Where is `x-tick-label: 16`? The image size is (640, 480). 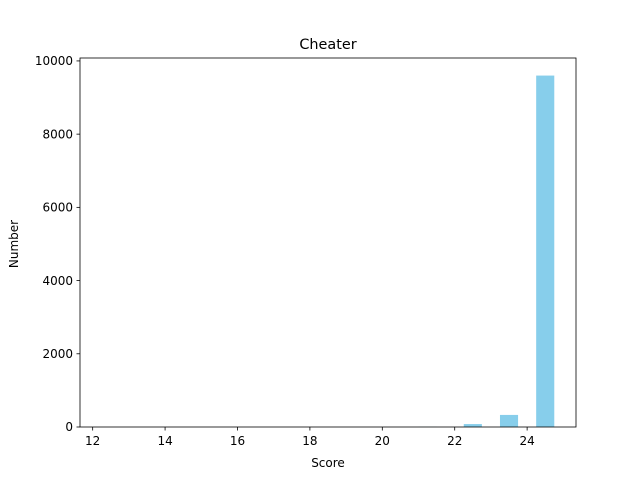 x-tick-label: 16 is located at coordinates (237, 441).